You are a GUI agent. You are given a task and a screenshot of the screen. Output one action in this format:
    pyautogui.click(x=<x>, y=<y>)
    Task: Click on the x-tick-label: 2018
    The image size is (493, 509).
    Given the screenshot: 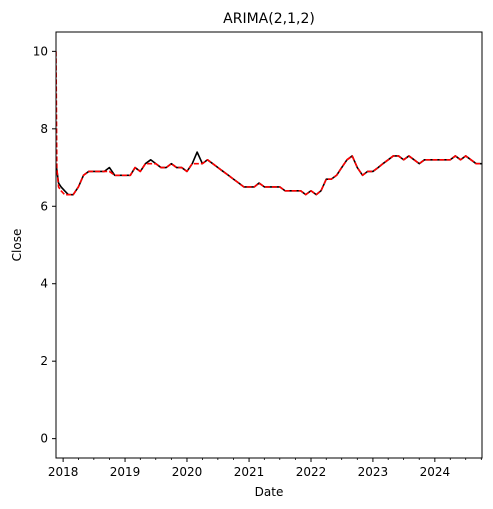 What is the action you would take?
    pyautogui.click(x=63, y=472)
    